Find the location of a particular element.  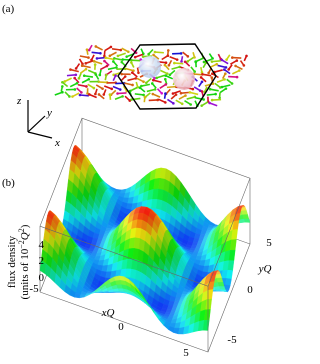

tick-label: 2 is located at coordinates (42, 261).